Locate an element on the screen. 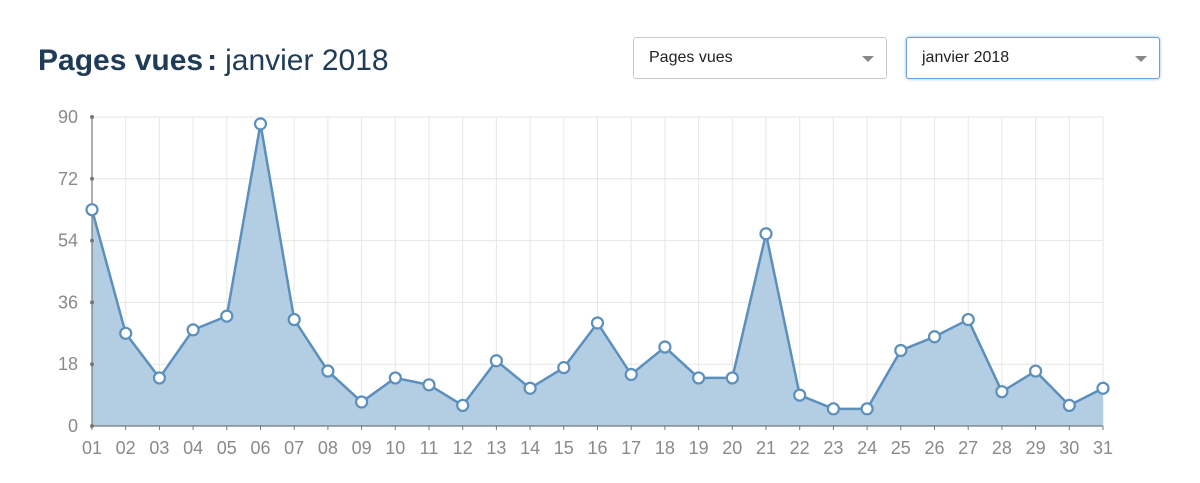 Image resolution: width=1200 pixels, height=483 pixels. x-tick-label: 22 is located at coordinates (800, 448).